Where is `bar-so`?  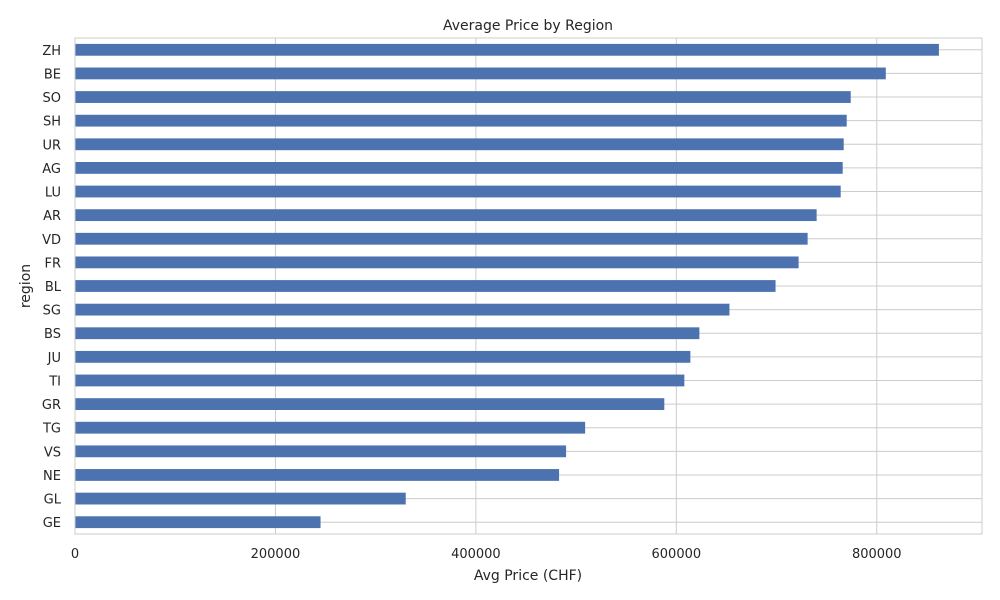
bar-so is located at coordinates (463, 97).